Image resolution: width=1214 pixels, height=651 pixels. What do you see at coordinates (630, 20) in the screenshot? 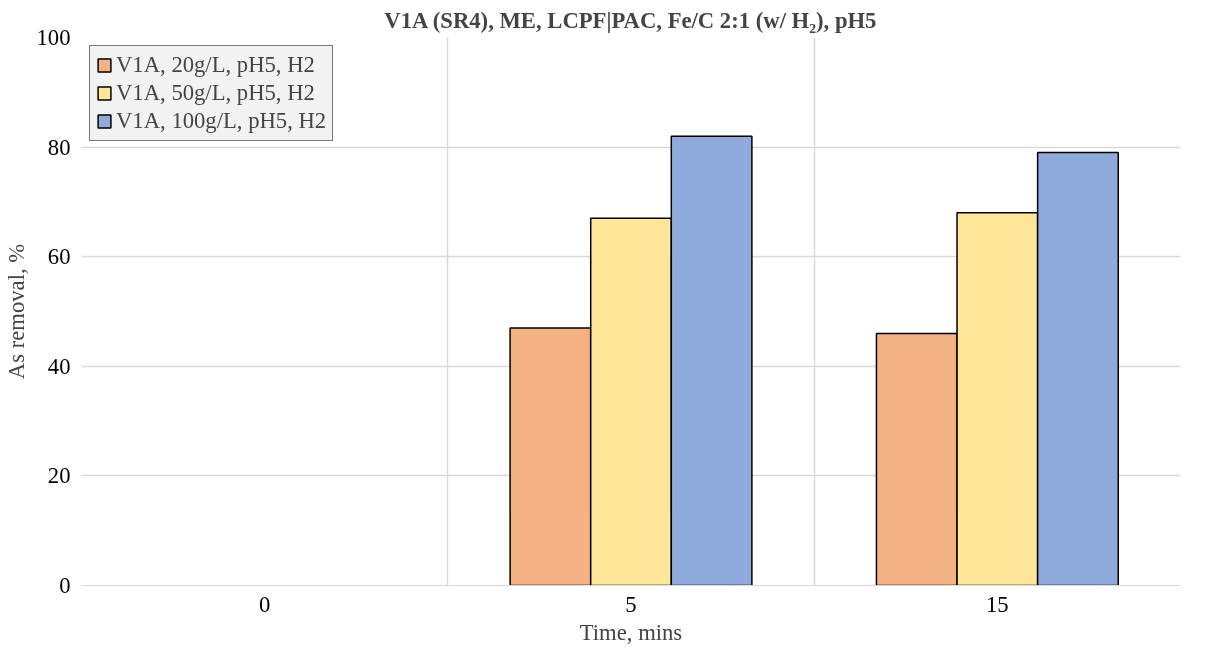
I see `chart-title: V1A (SR4), ME, LCPF|PAC, Fe/C 2:1 (w/ H₂), pH5` at bounding box center [630, 20].